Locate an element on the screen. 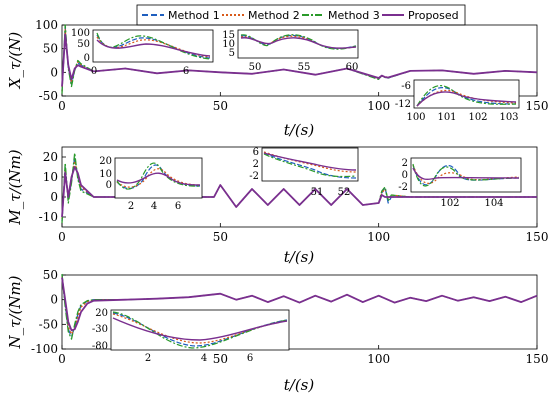  inset-1: 0 50 100 0 6 is located at coordinates (142, 52).